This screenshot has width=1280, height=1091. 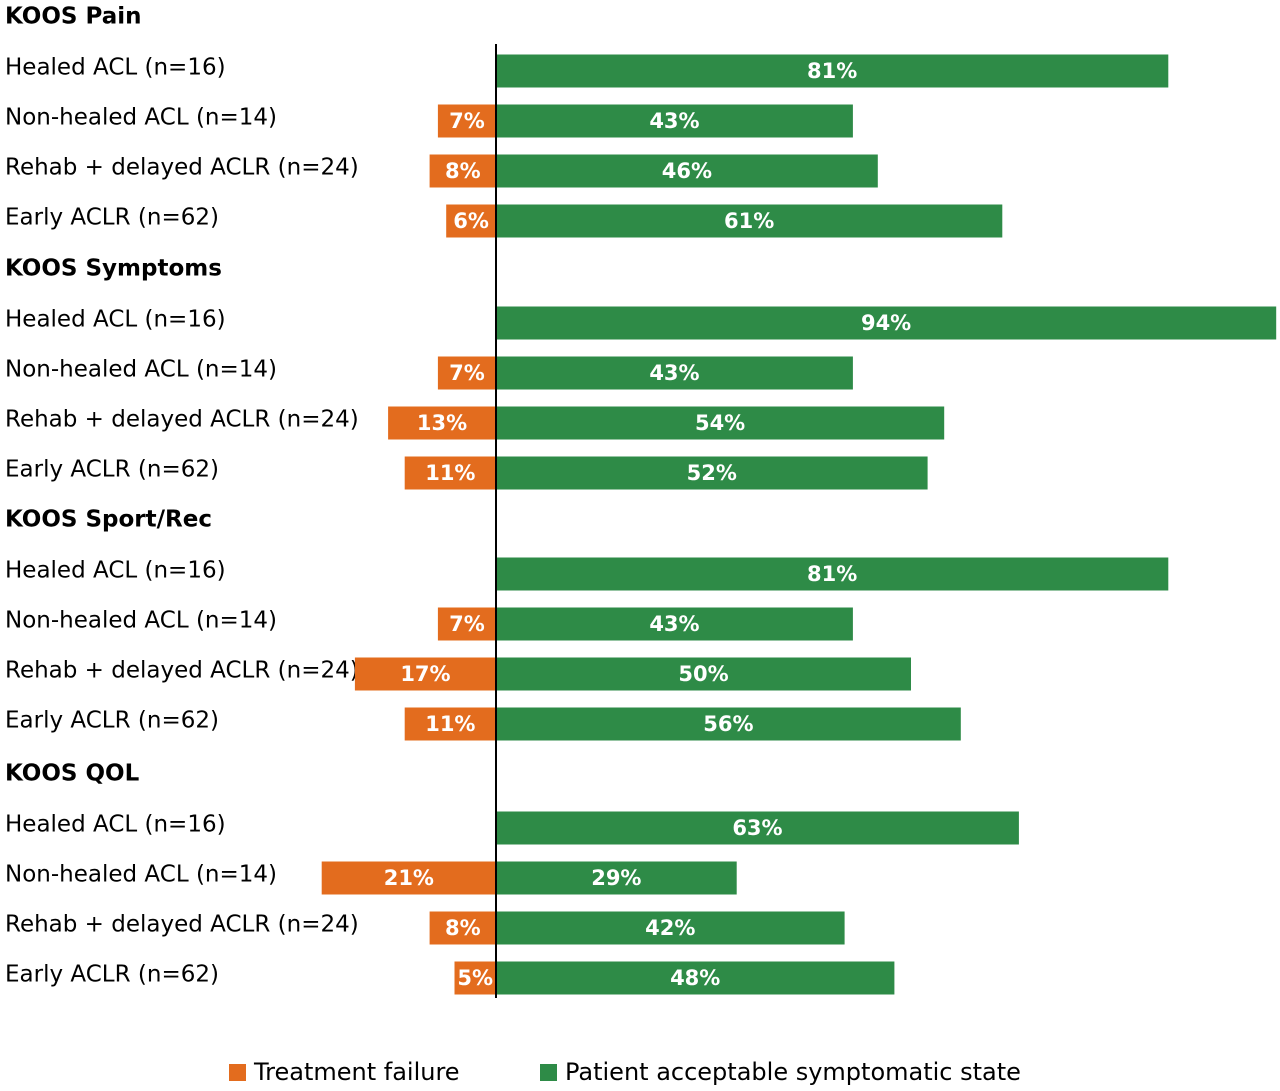 I want to click on pass-label: 52%, so click(x=712, y=473).